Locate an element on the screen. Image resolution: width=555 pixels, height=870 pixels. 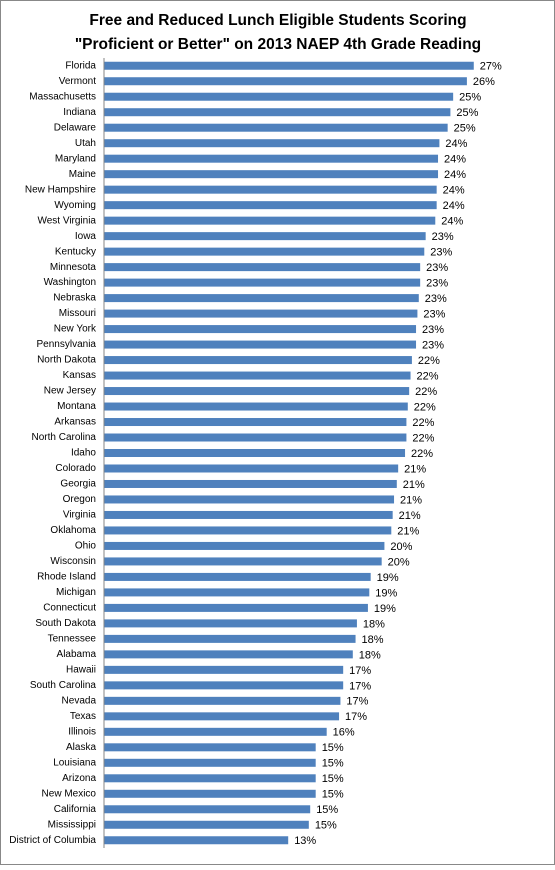
y-tick-label: Ohio is located at coordinates (86, 546).